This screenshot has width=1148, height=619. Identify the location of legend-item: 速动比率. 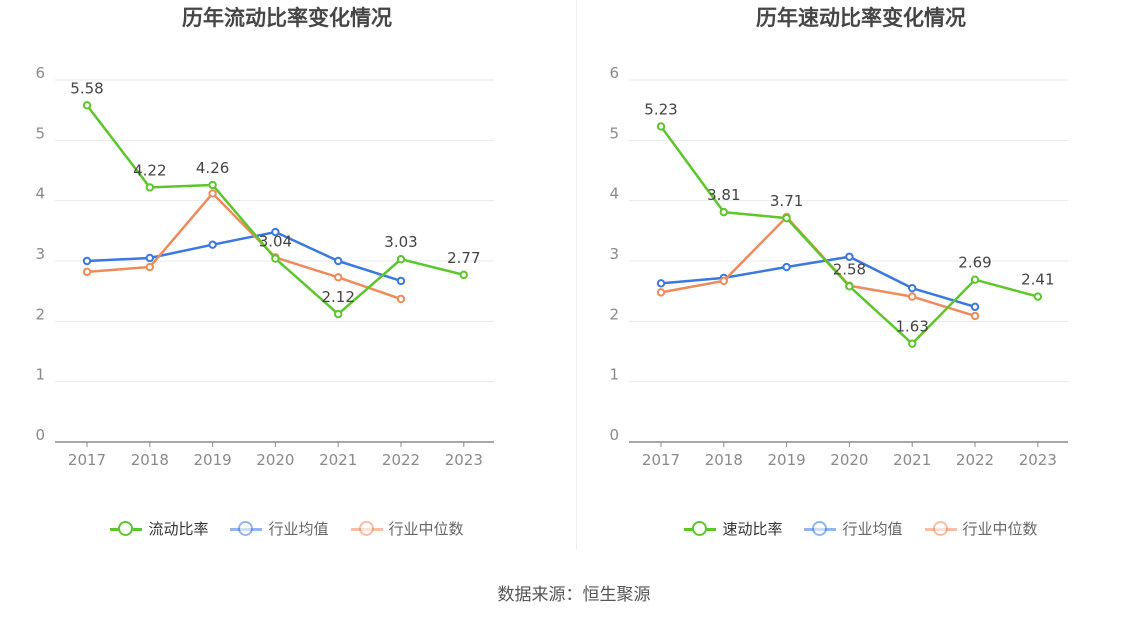
(733, 528).